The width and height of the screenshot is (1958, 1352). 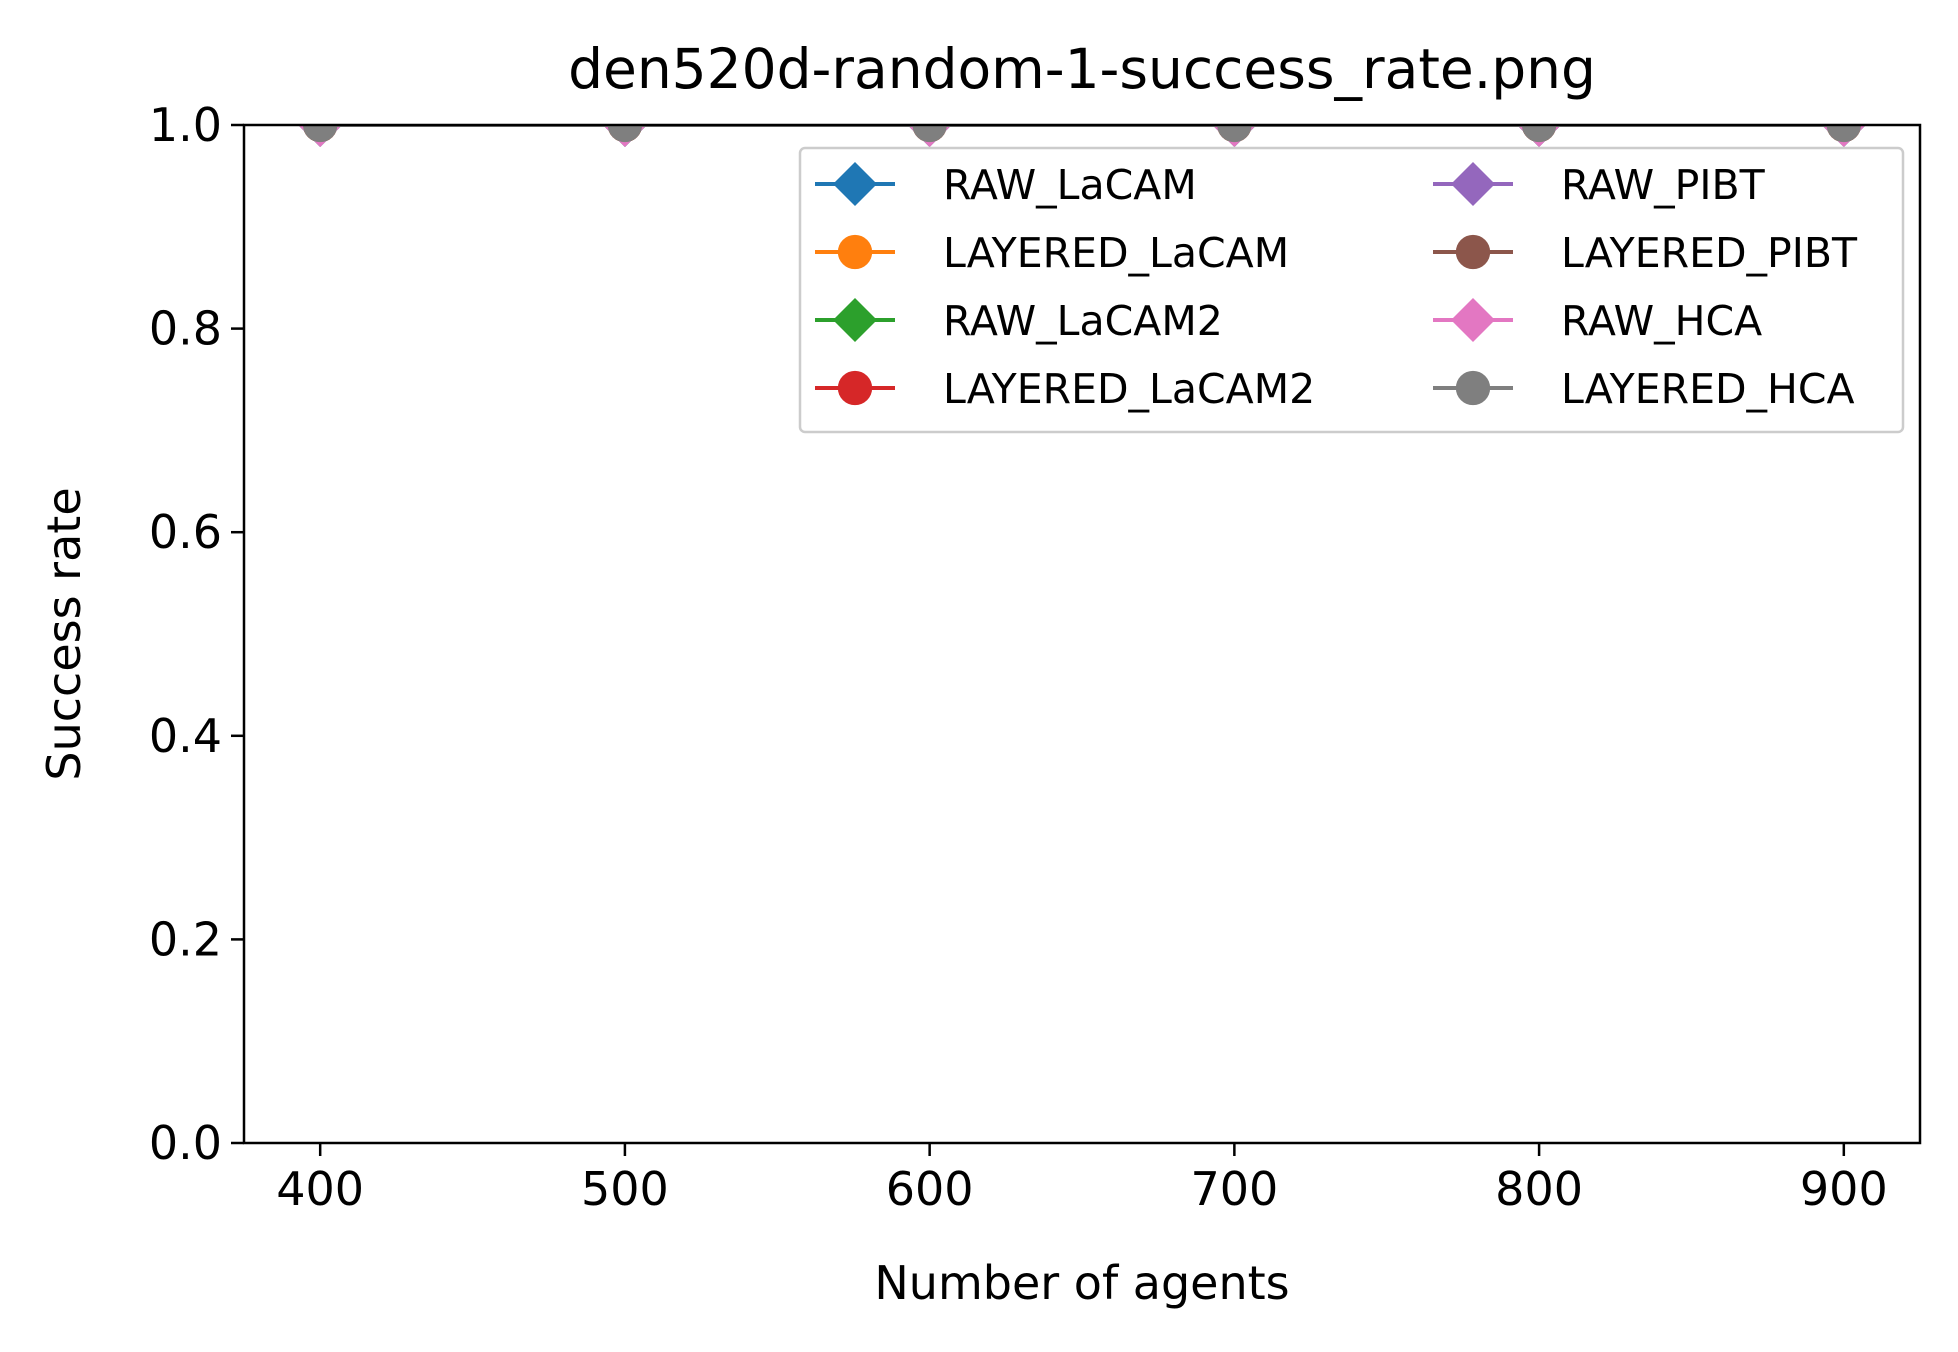 I want to click on x-tick-label: 500, so click(x=625, y=1189).